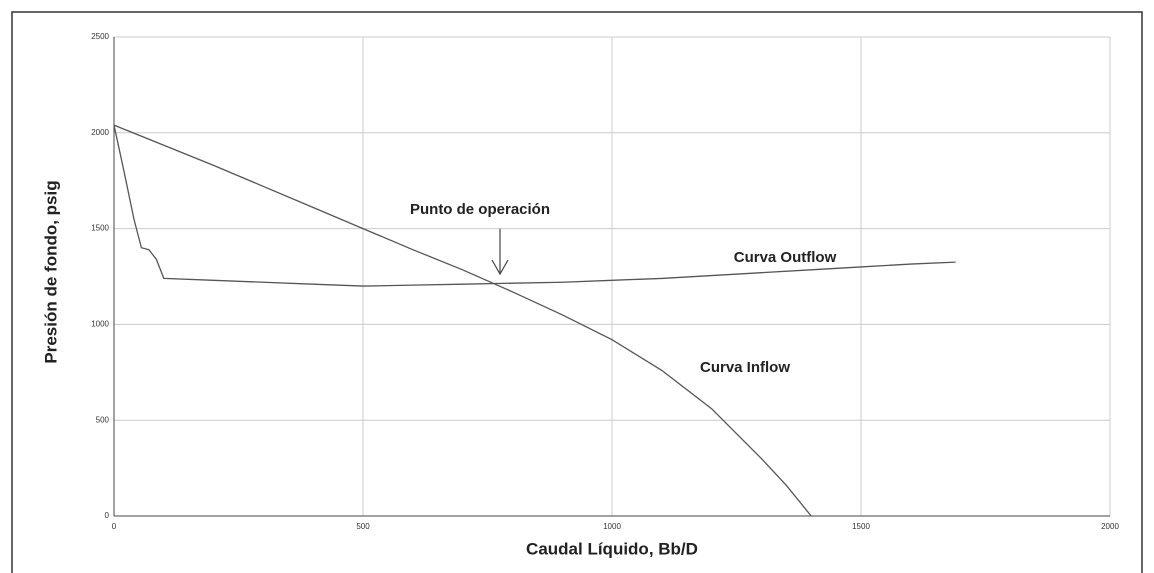  Describe the element at coordinates (480, 209) in the screenshot. I see `annotation: Punto de operación` at that location.